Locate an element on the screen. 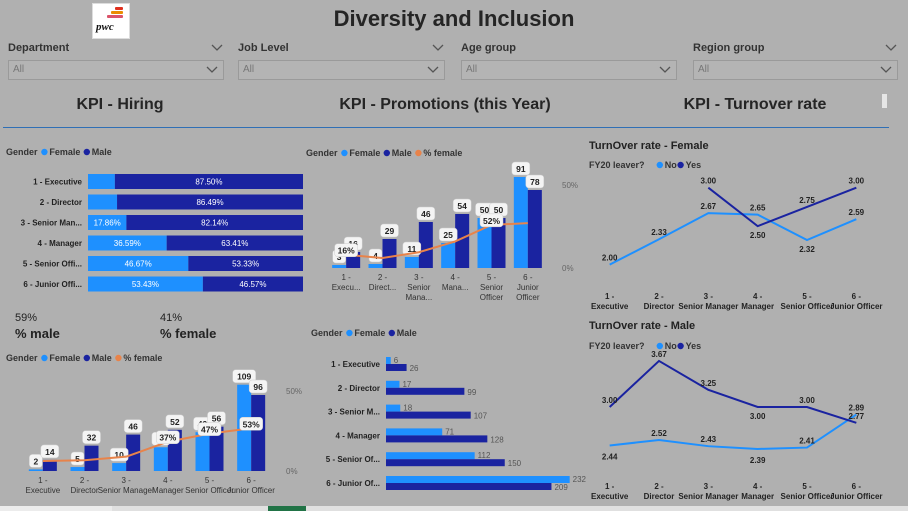 This screenshot has height=511, width=908. slicer-region-group-value: All is located at coordinates (704, 69).